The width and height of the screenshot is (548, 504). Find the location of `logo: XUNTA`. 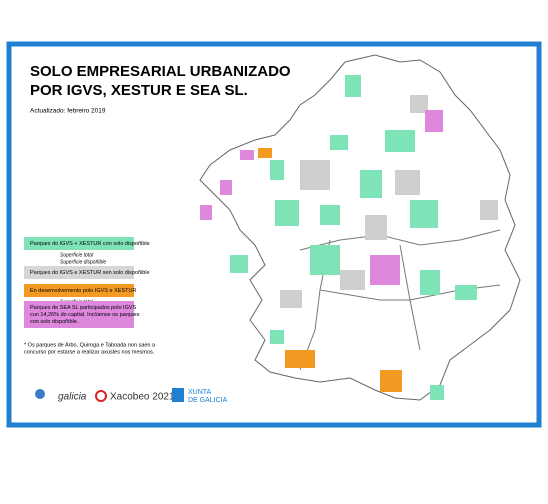

logo: XUNTA is located at coordinates (200, 392).